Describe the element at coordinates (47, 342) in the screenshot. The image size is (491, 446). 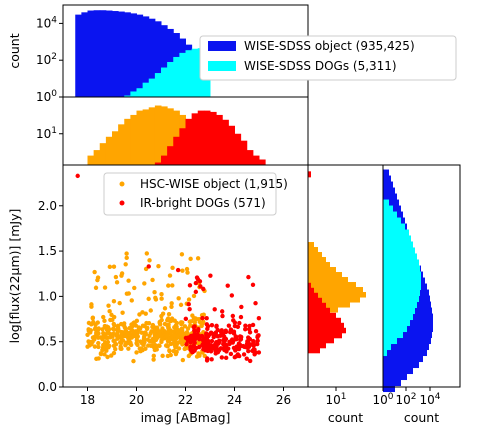
I see `ytick-label: 0.5` at that location.